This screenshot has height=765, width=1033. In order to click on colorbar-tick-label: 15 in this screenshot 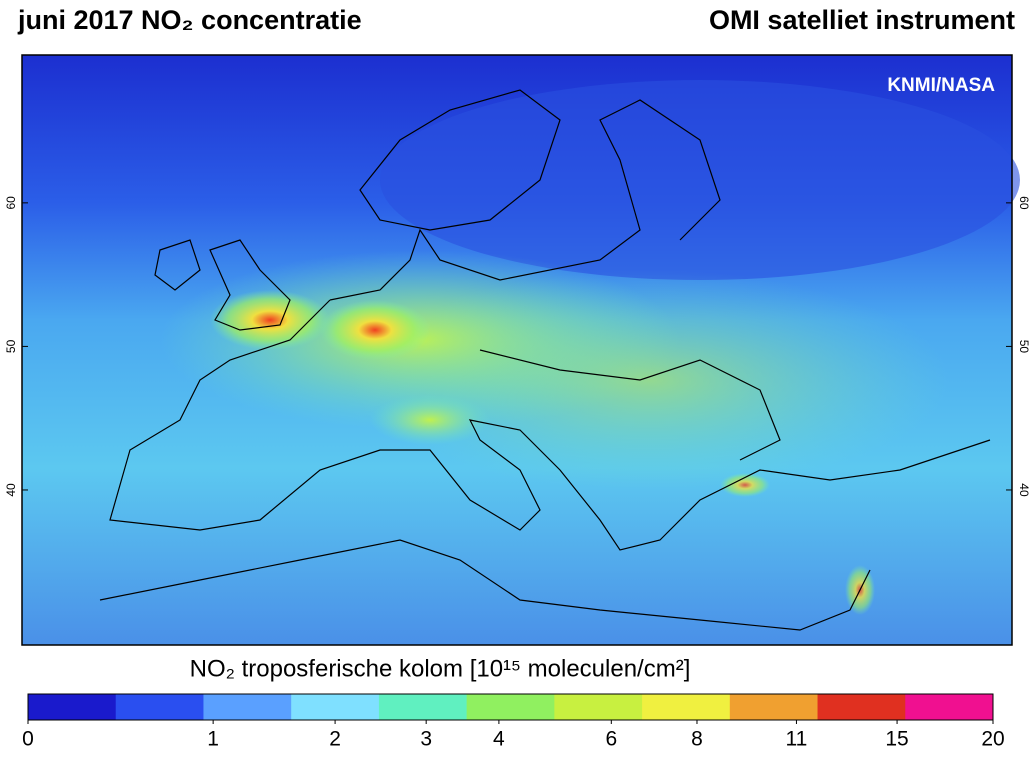, I will do `click(896, 739)`.